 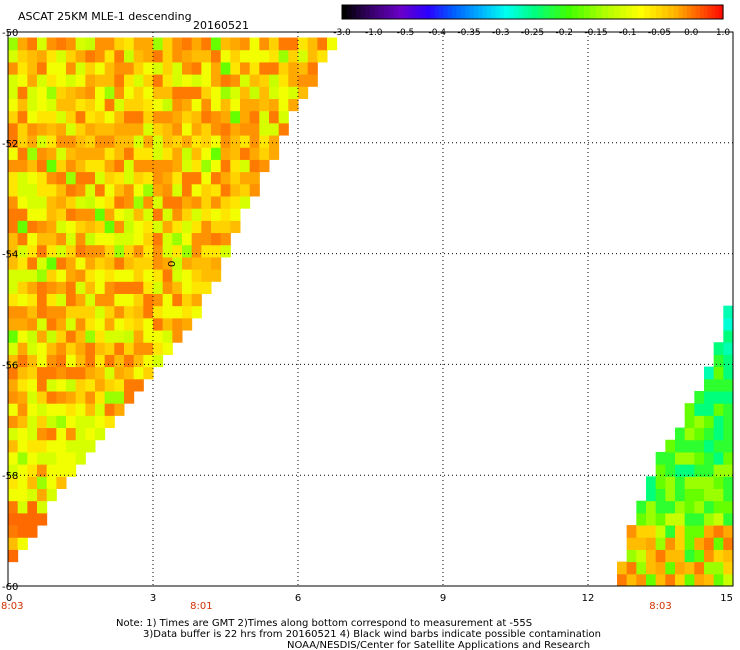 I want to click on colorbar-tick-label: -0.3, so click(x=501, y=33).